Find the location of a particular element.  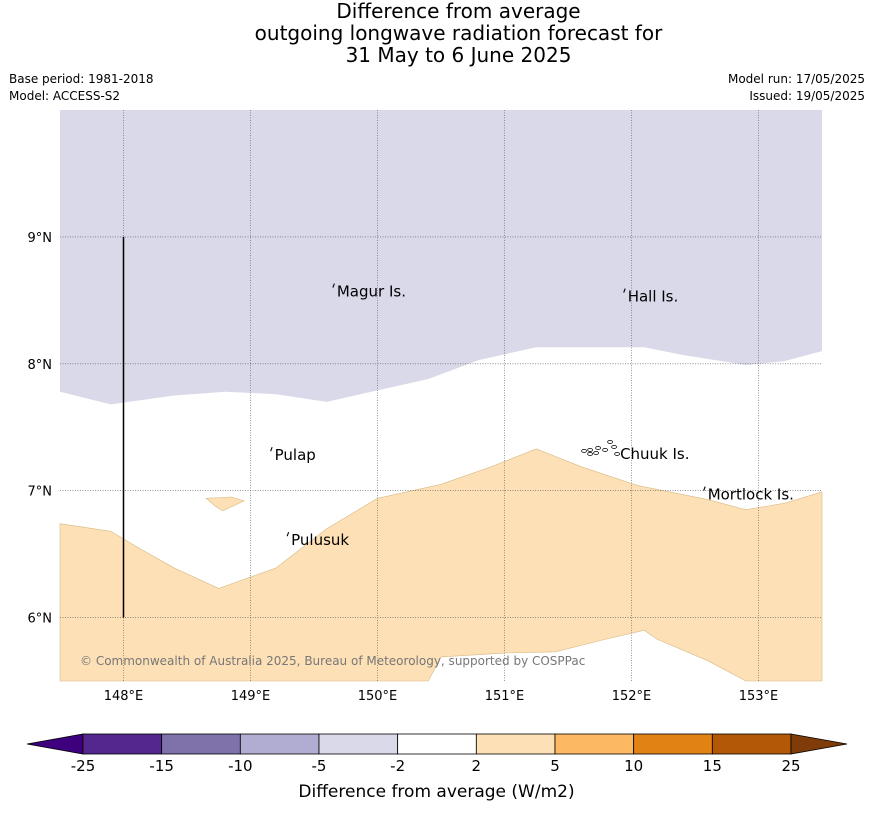

title-line-2: outgoing longwave radiation forecast for is located at coordinates (458, 33).